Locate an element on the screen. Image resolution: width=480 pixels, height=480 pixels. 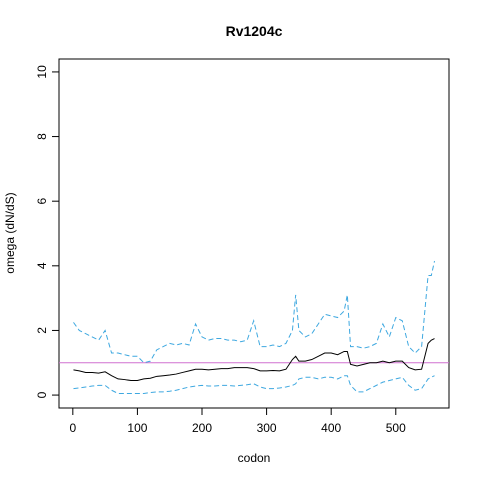
y-tick-label: 0 is located at coordinates (42, 394).